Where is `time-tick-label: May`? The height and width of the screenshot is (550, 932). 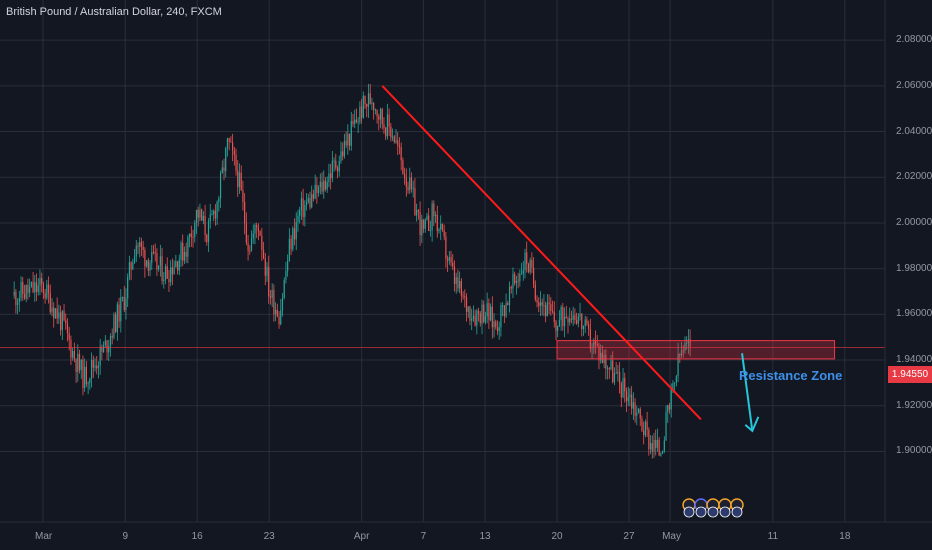
time-tick-label: May is located at coordinates (671, 536).